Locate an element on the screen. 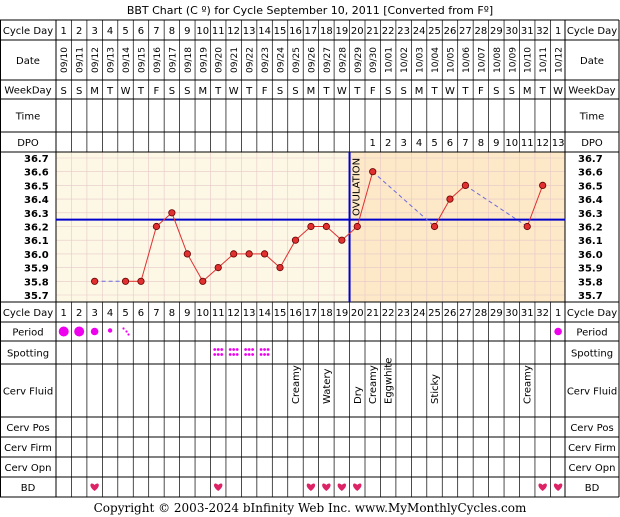 The width and height of the screenshot is (620, 517). cycle-day: 8 is located at coordinates (172, 31).